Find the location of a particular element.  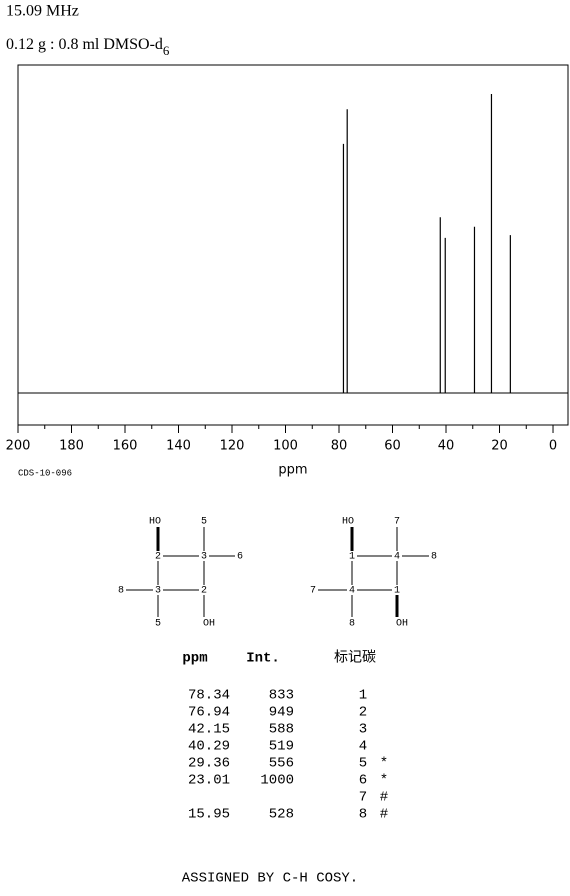

table-cell: 588 is located at coordinates (281, 730).